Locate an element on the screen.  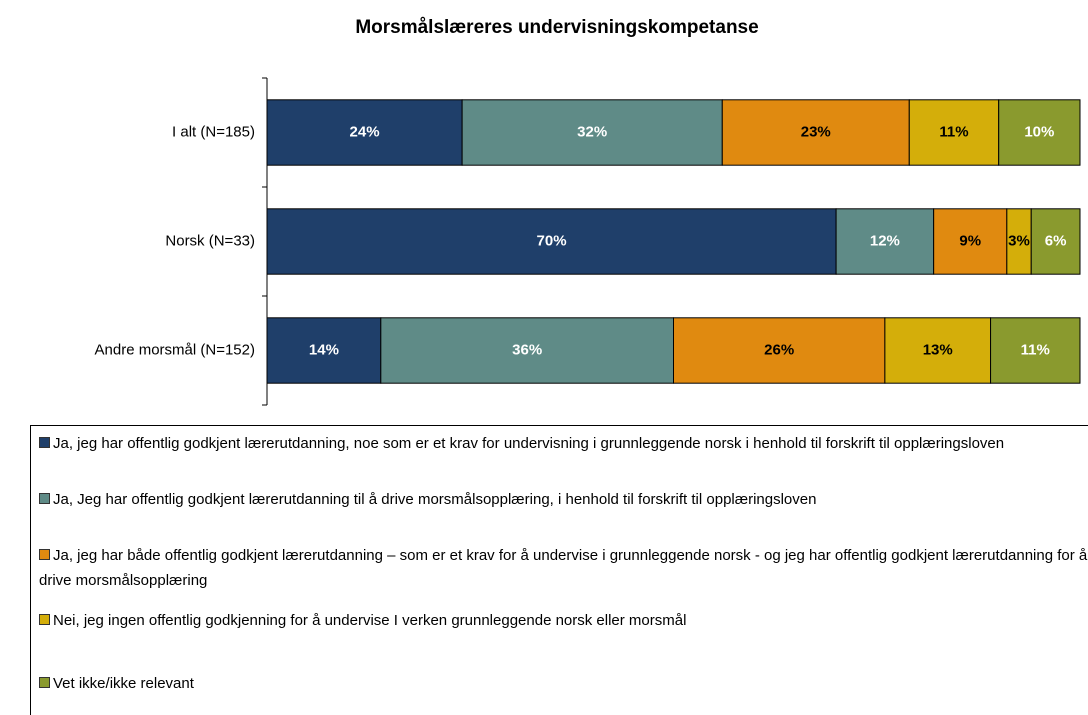
data-label: 12% is located at coordinates (885, 240).